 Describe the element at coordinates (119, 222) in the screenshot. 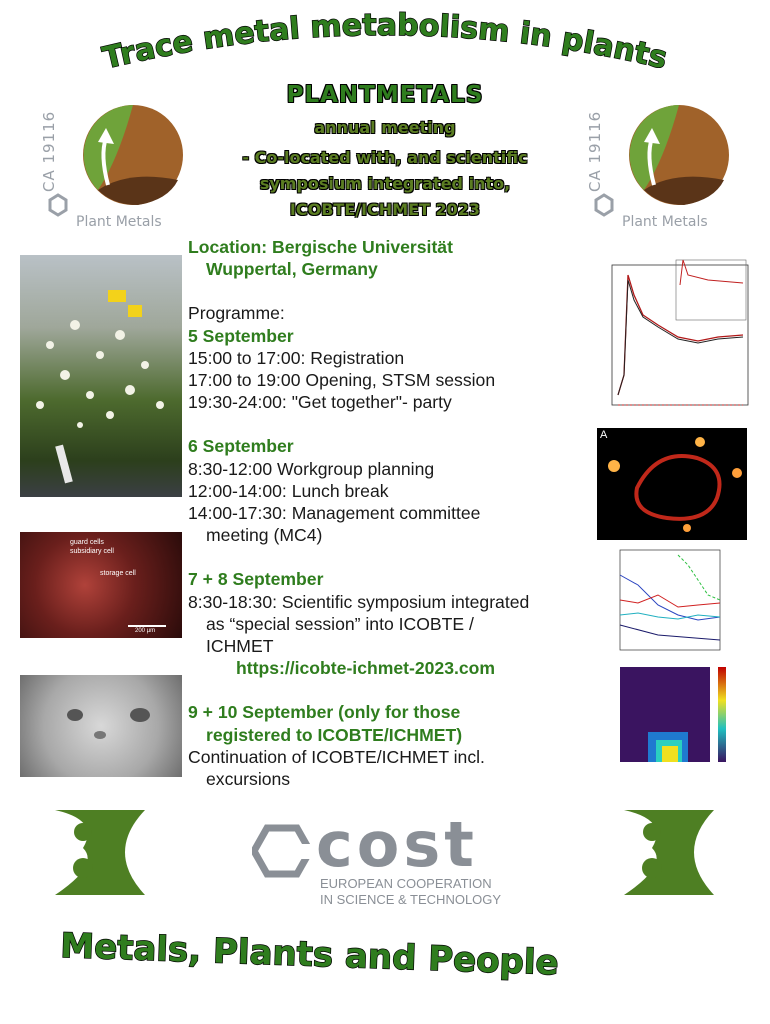

I see `action-name-left: Plant Metals` at that location.